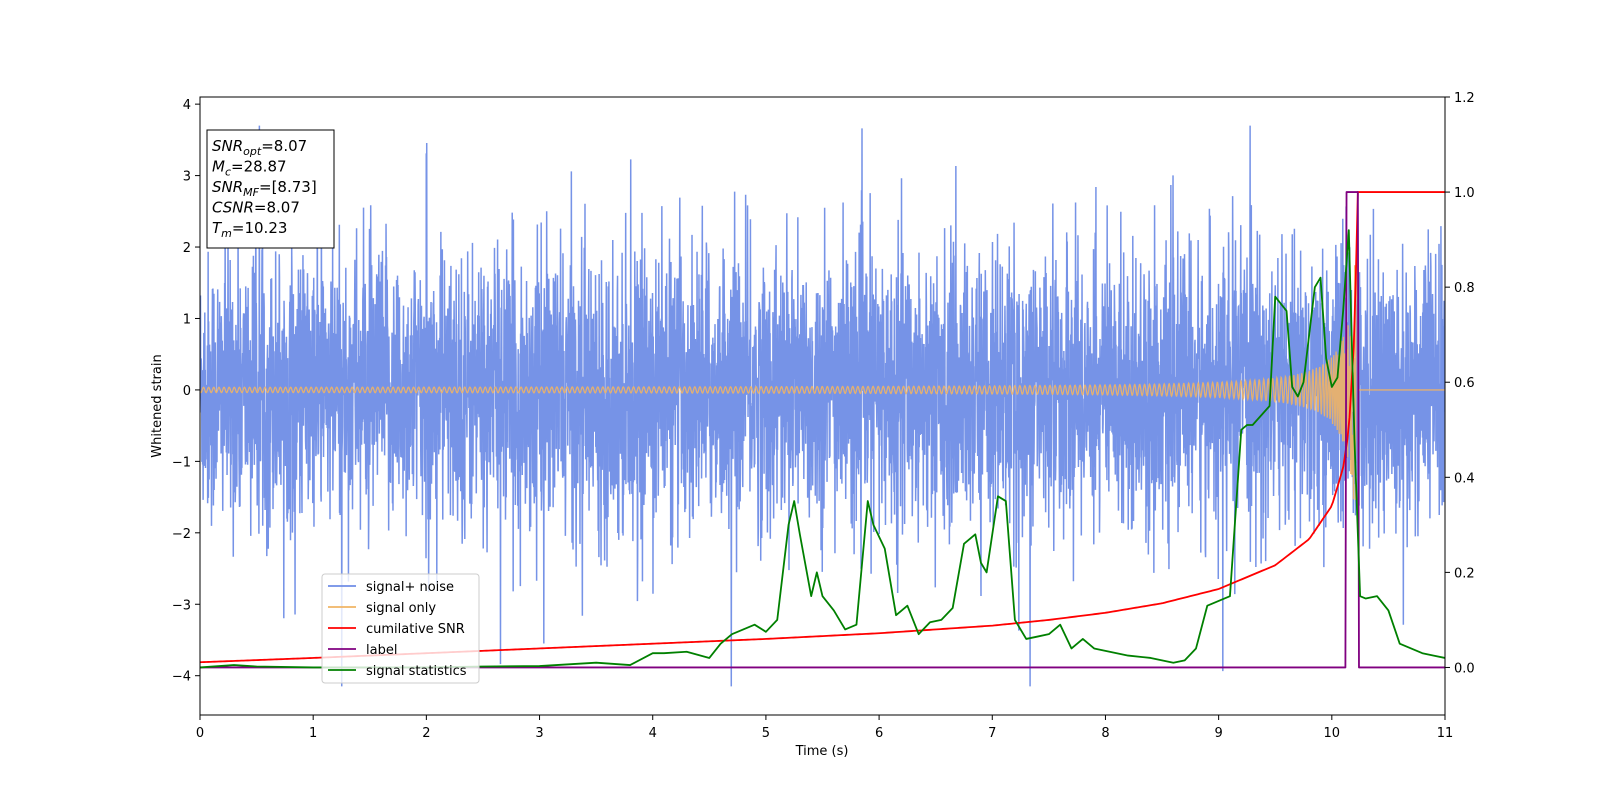 Image resolution: width=1600 pixels, height=805 pixels. Describe the element at coordinates (157, 405) in the screenshot. I see `y-axis-label: Whitened strain` at that location.